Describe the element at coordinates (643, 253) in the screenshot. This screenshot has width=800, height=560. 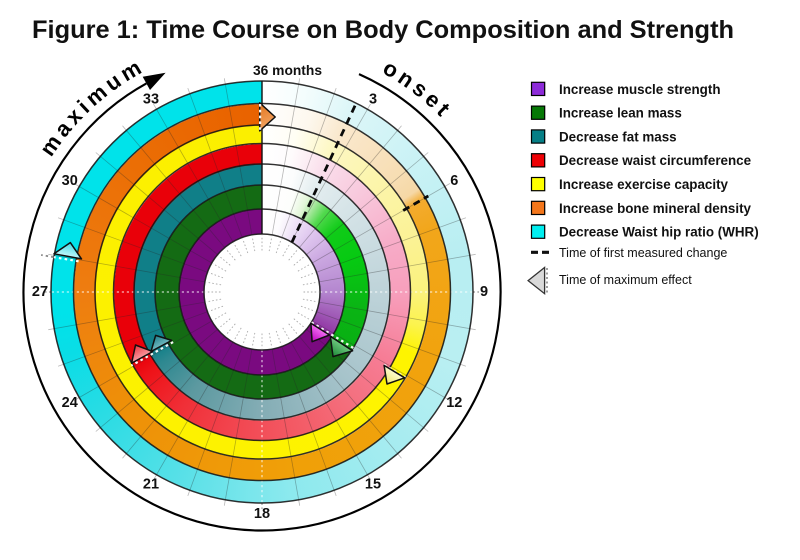
I see `svg-text: Time of first measured change` at that location.